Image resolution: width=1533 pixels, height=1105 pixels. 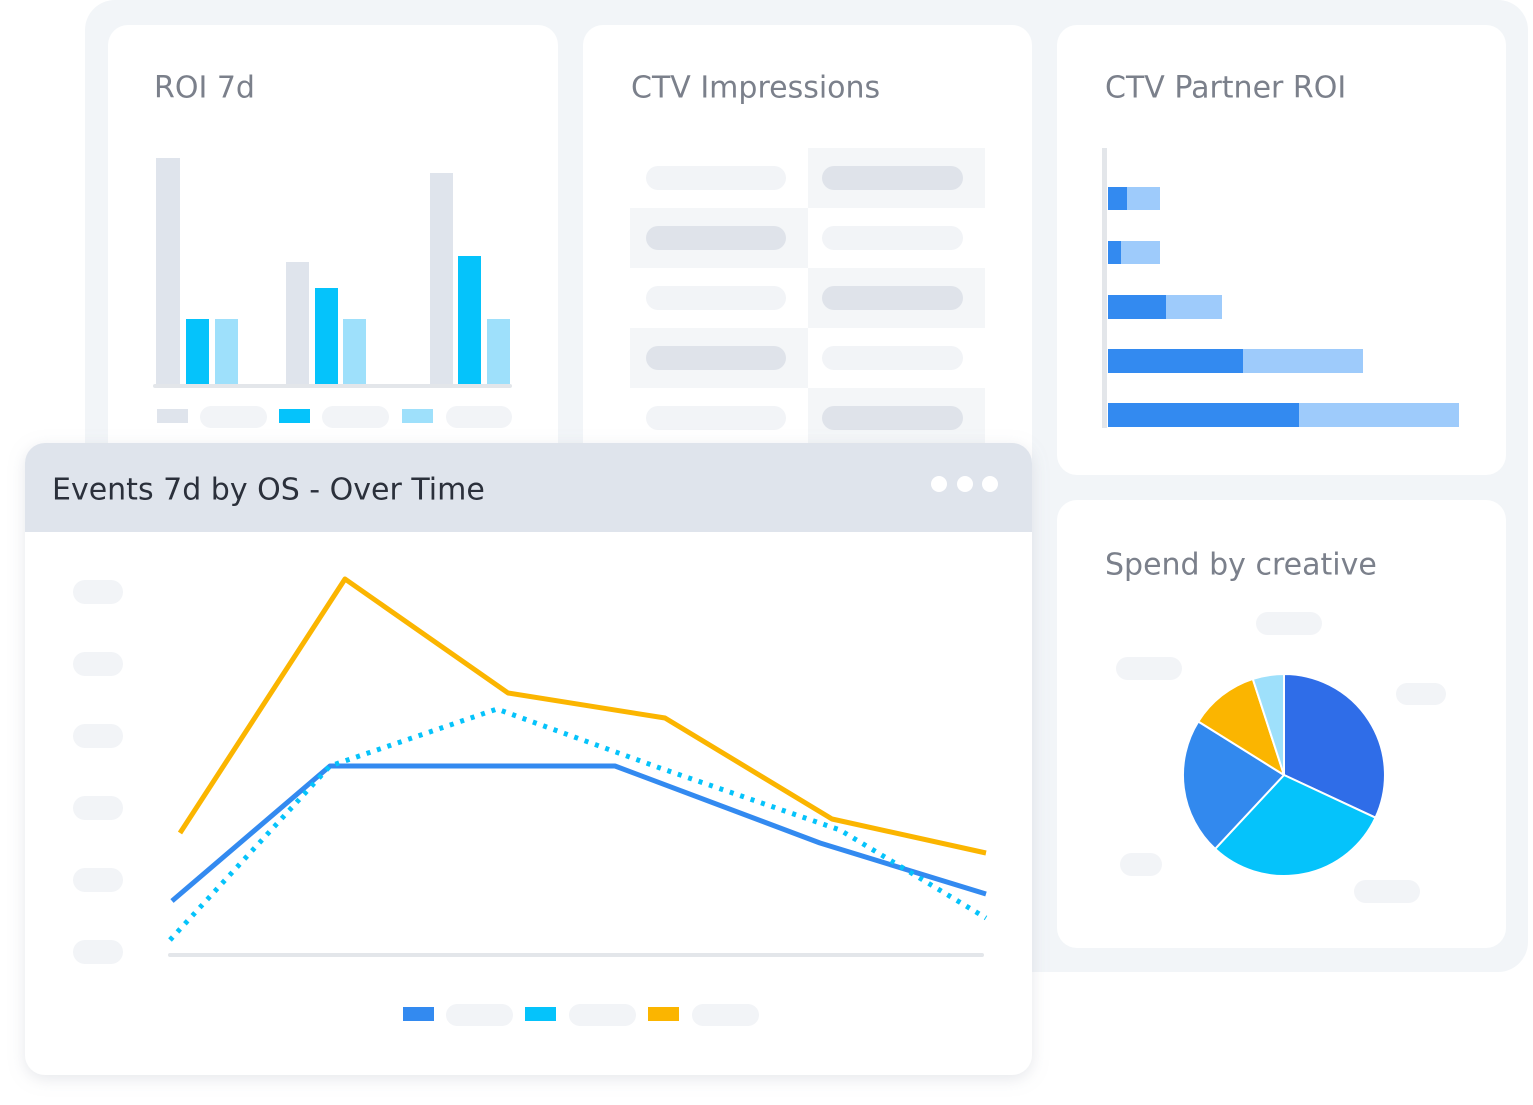 What do you see at coordinates (581, 1015) in the screenshot?
I see `legend` at bounding box center [581, 1015].